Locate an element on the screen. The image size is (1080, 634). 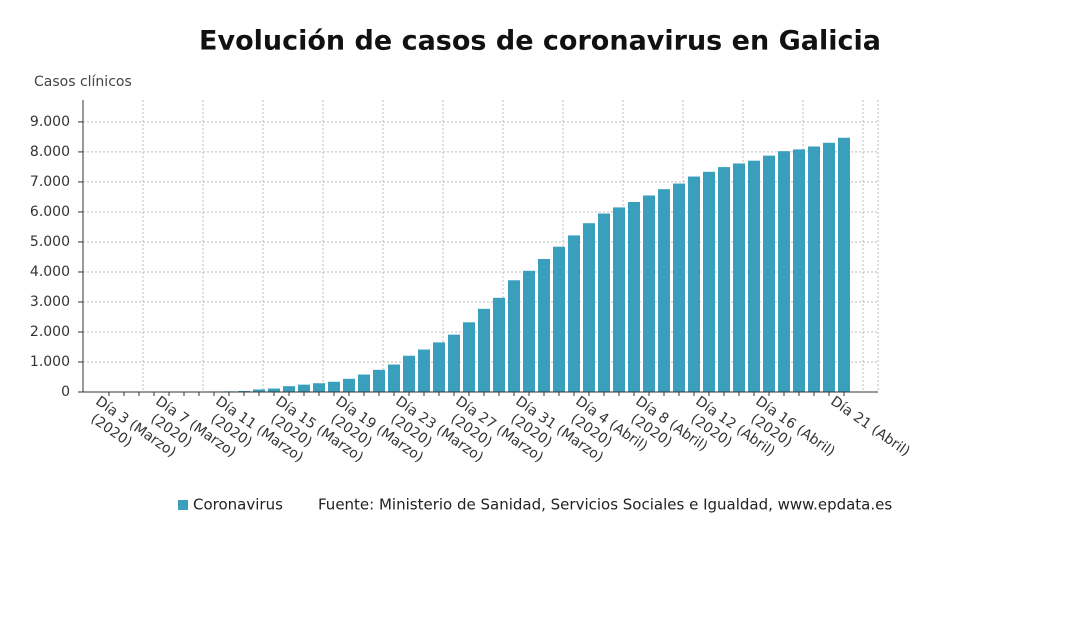
y-tick-label: 8.000 is located at coordinates (50, 152).